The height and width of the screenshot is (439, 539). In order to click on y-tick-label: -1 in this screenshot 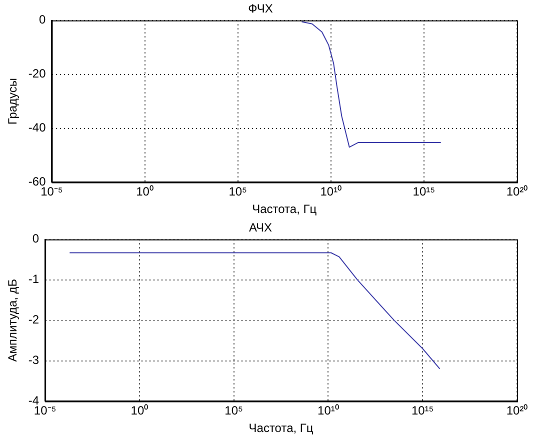, I will do `click(34, 279)`.